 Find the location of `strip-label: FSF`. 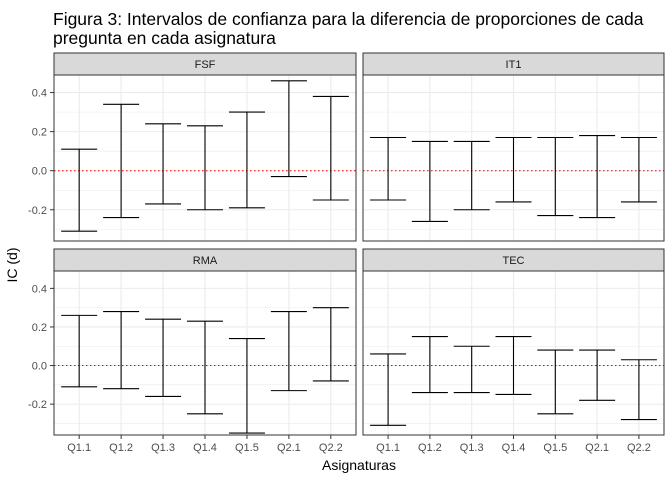

strip-label: FSF is located at coordinates (205, 65).